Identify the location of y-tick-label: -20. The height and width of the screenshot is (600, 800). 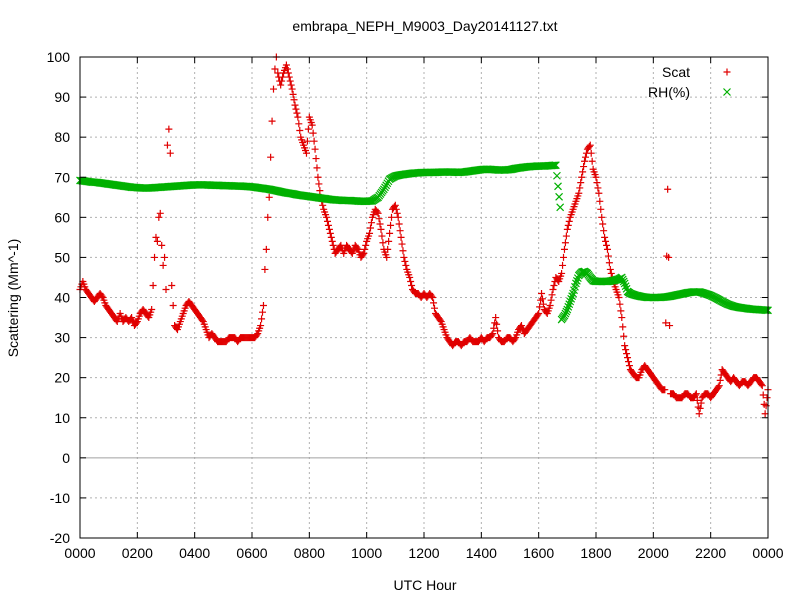
(60, 538).